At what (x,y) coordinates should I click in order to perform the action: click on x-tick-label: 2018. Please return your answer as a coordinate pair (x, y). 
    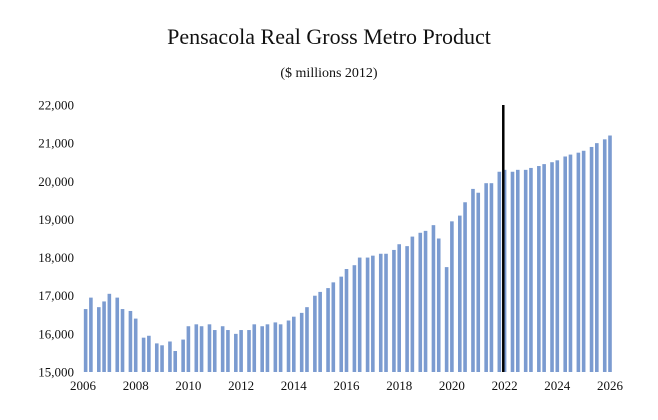
    Looking at the image, I should click on (399, 385).